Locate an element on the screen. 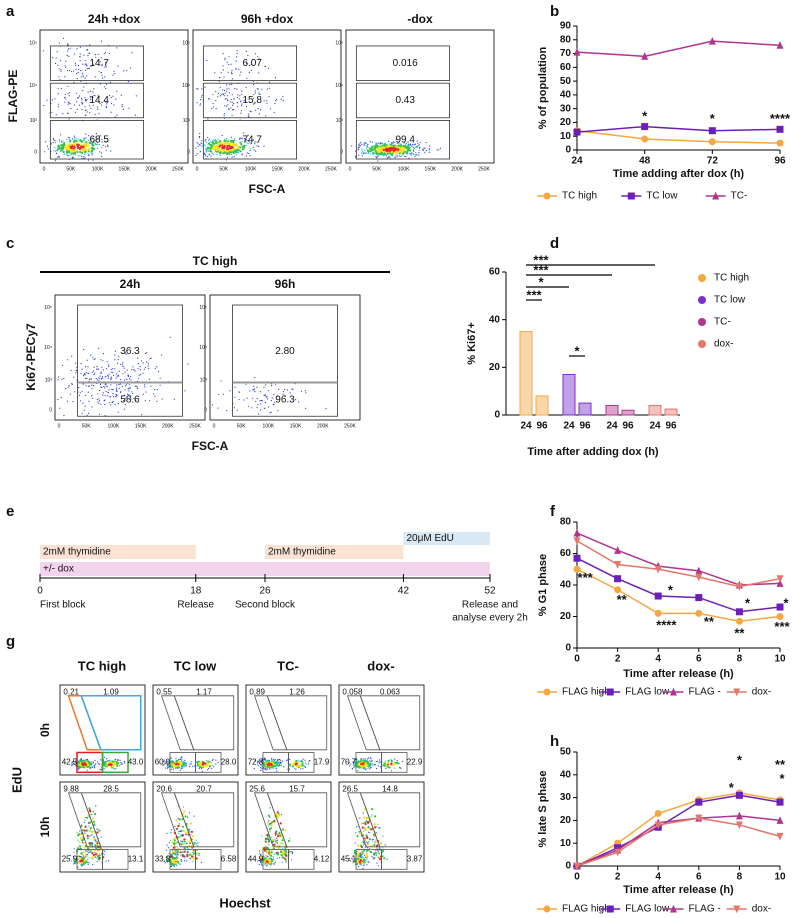 This screenshot has height=918, width=800. gate-value: 1.26 is located at coordinates (297, 691).